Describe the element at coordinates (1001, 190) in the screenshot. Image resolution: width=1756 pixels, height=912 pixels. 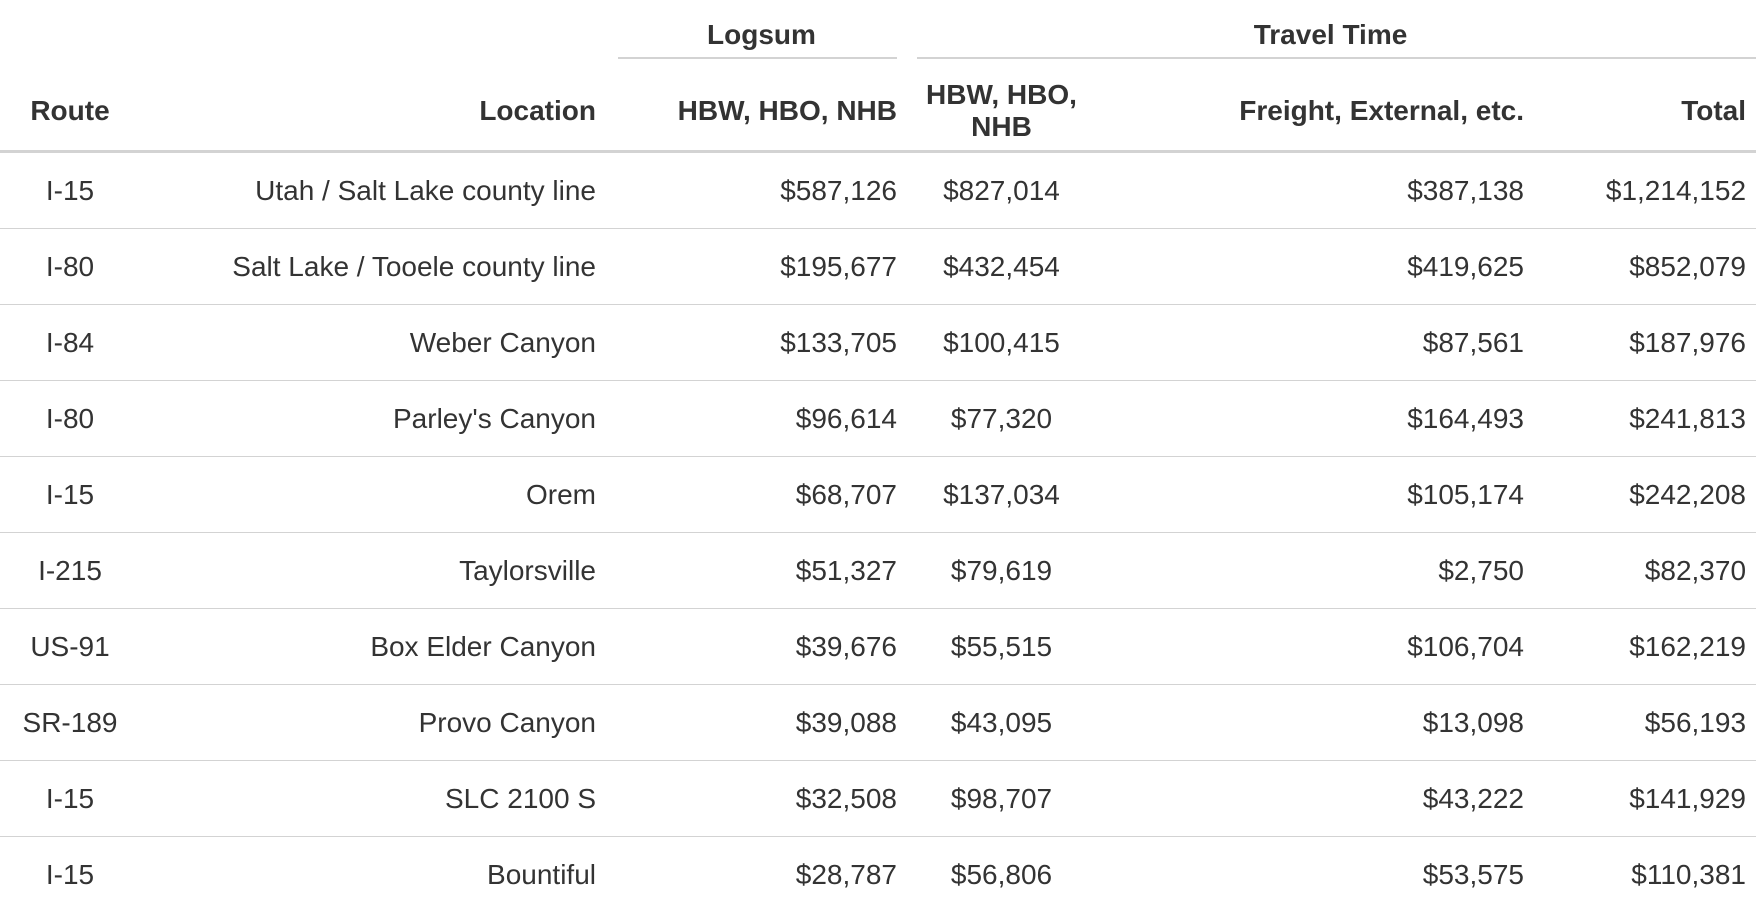
I see `travel-time-hbw-cell: $827,014` at that location.